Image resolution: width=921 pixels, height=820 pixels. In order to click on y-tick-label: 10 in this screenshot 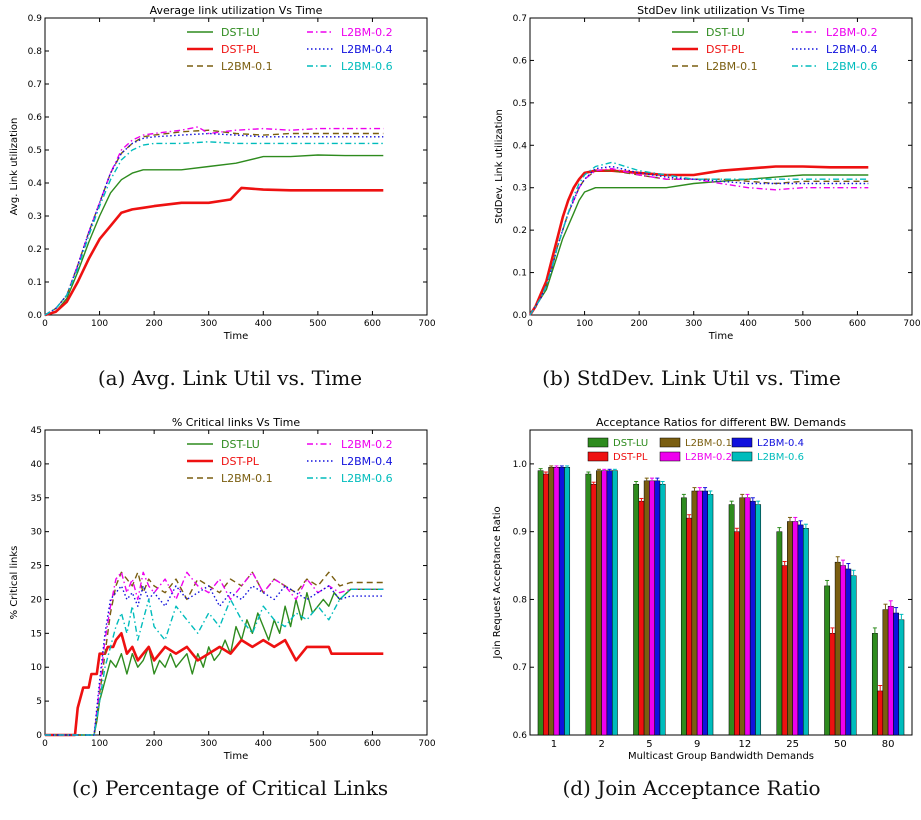, I will do `click(37, 668)`.